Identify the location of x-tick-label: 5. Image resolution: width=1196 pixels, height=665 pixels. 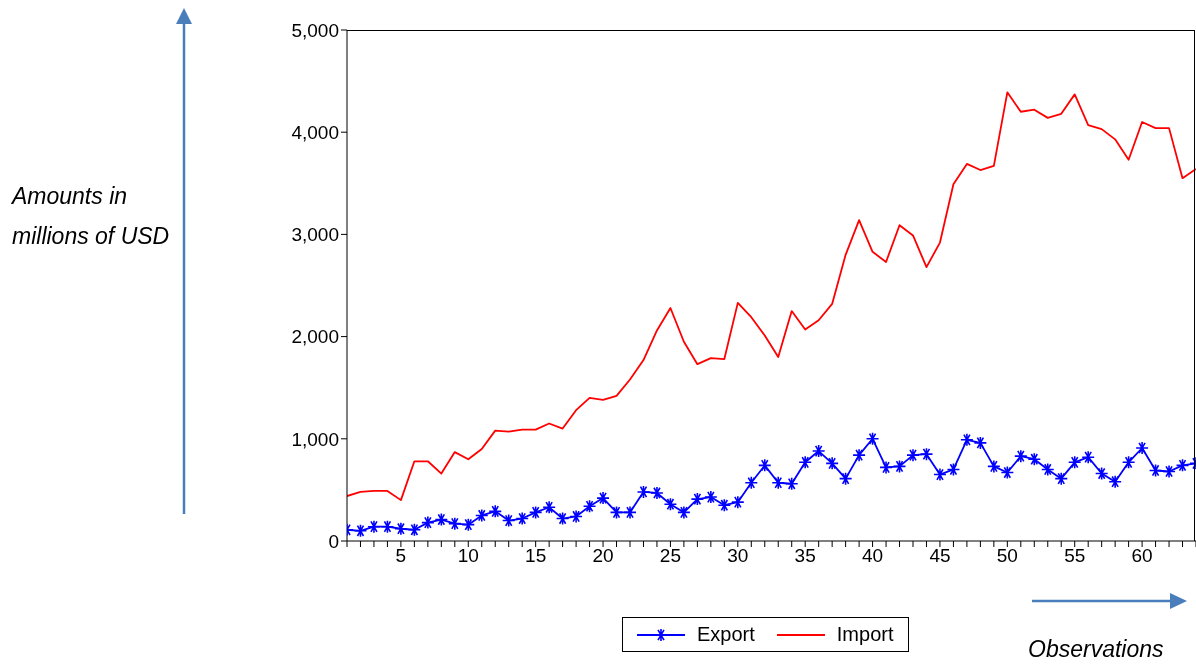
(401, 556).